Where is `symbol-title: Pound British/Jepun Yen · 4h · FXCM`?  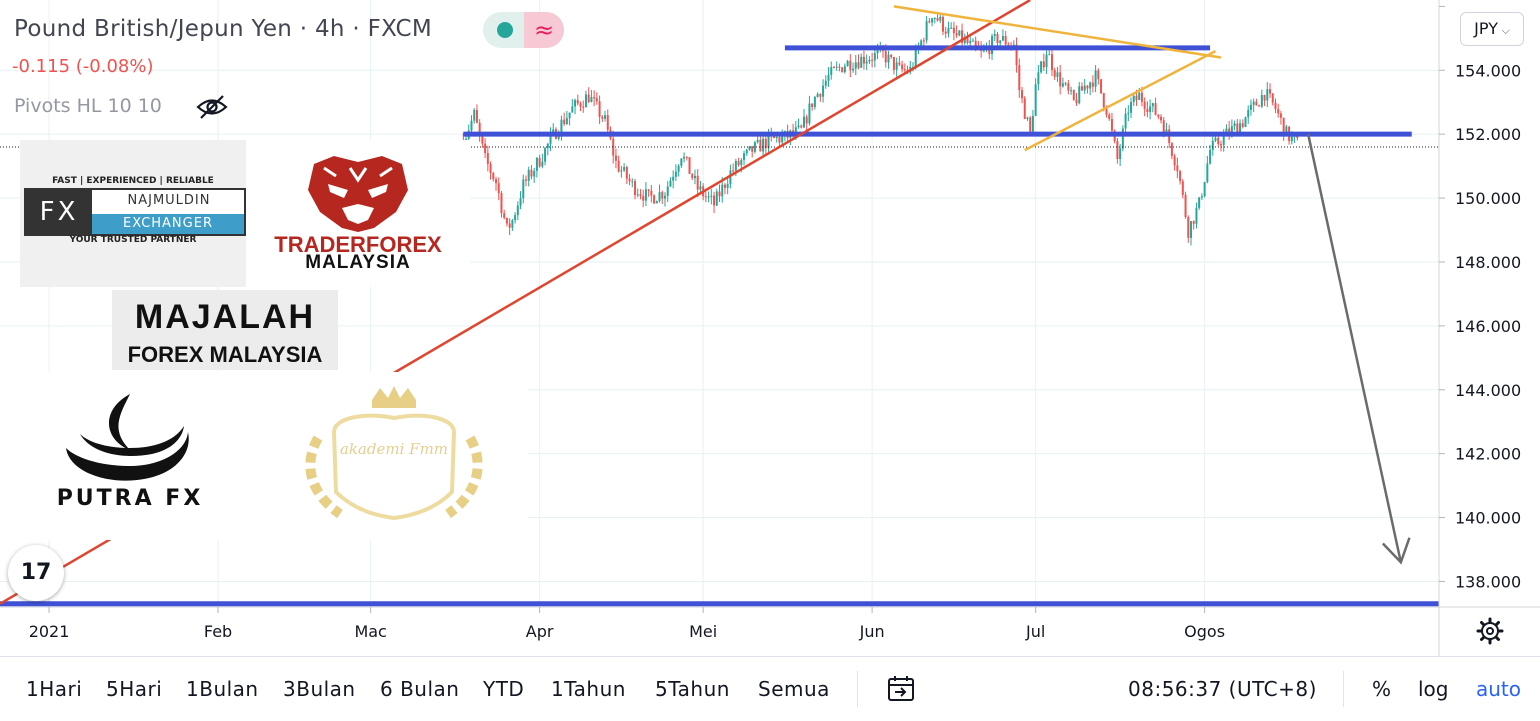
symbol-title: Pound British/Jepun Yen · 4h · FXCM is located at coordinates (223, 29).